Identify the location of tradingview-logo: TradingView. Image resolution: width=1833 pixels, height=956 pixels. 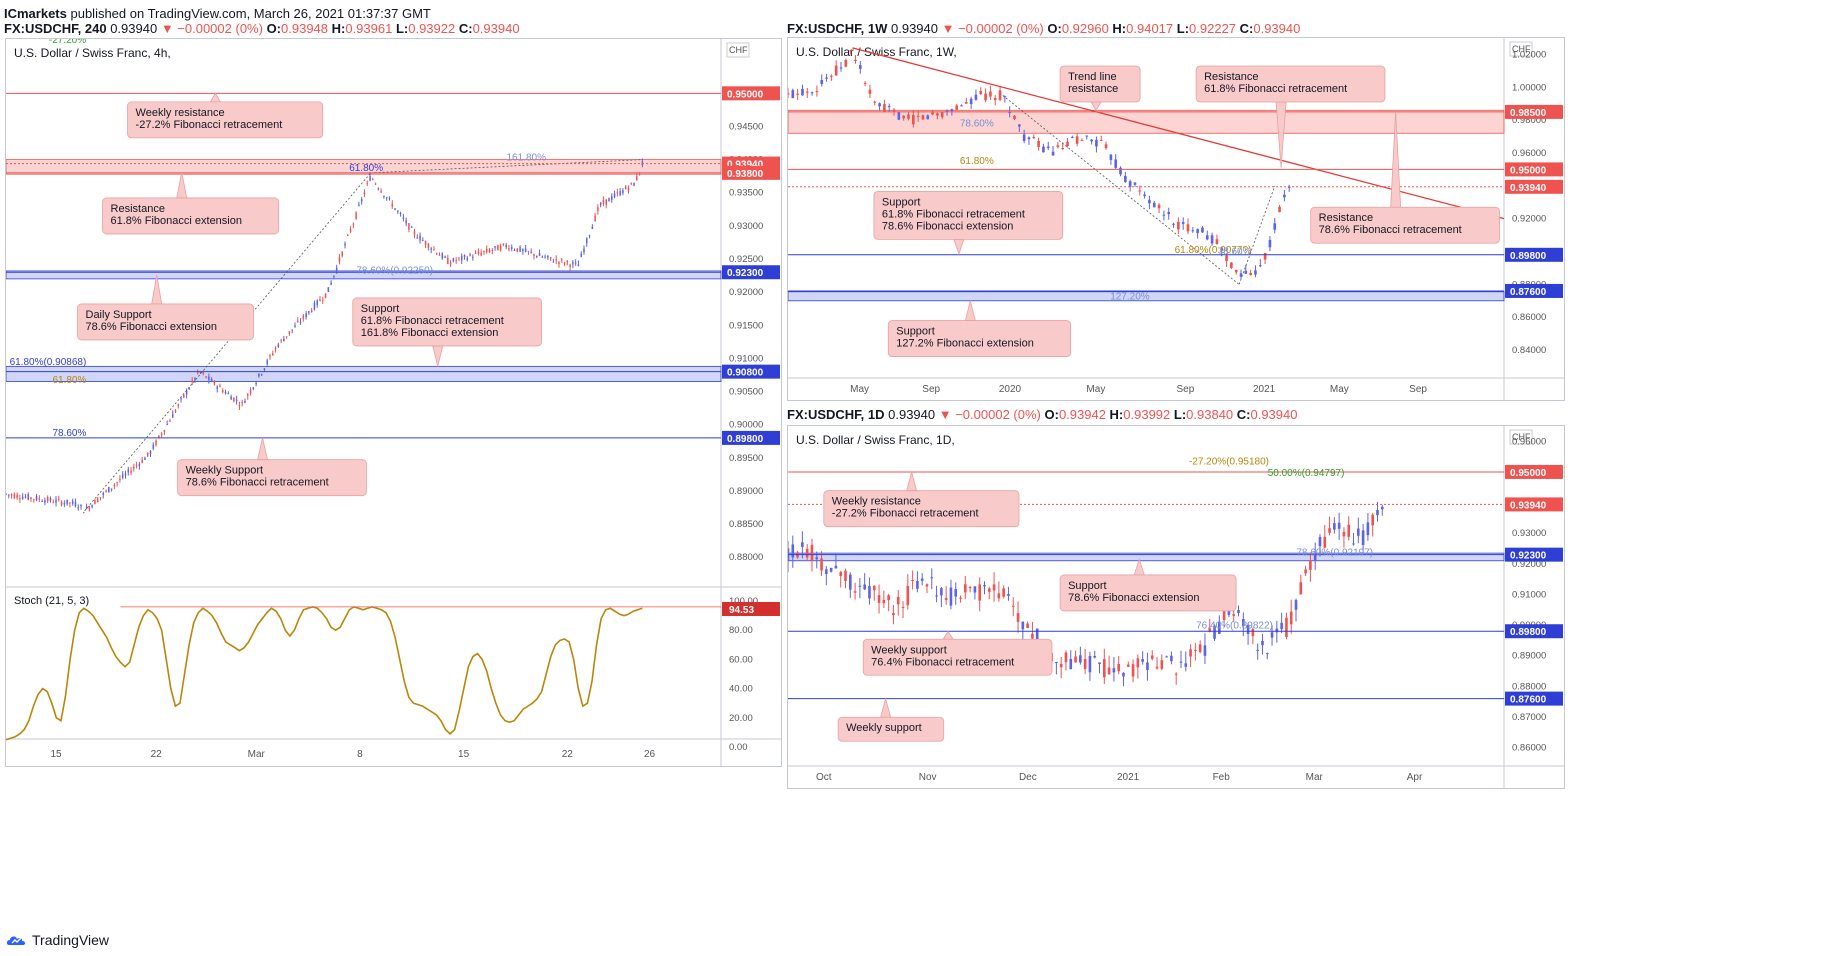
(57, 940).